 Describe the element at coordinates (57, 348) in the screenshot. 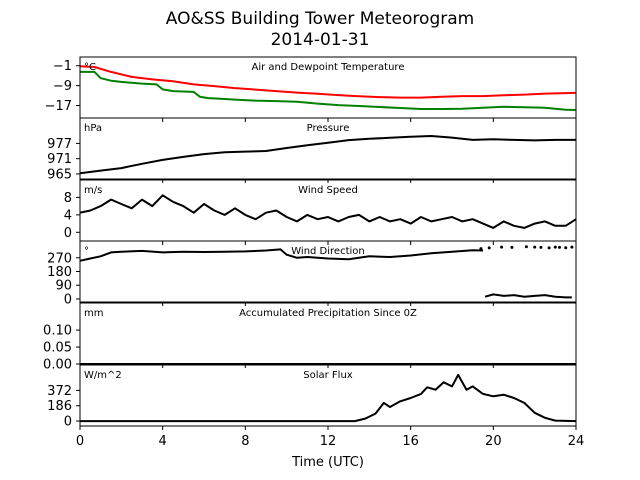

I see `y-tick-label-precipitation: 0.05` at that location.